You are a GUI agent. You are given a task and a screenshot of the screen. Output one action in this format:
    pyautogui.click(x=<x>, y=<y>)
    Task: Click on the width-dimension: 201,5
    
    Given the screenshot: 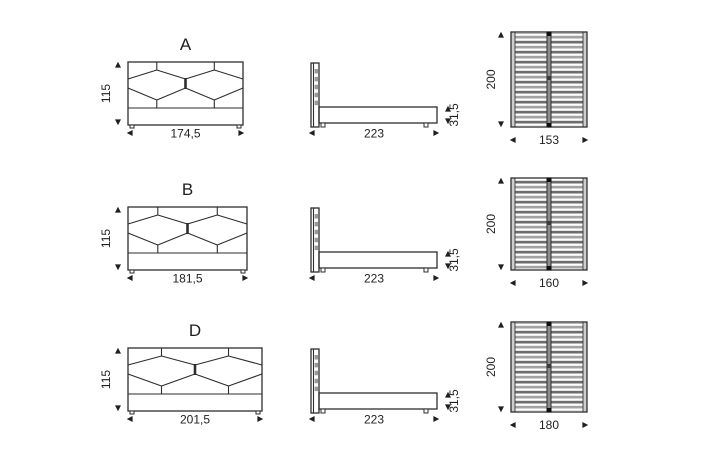 What is the action you would take?
    pyautogui.click(x=195, y=420)
    